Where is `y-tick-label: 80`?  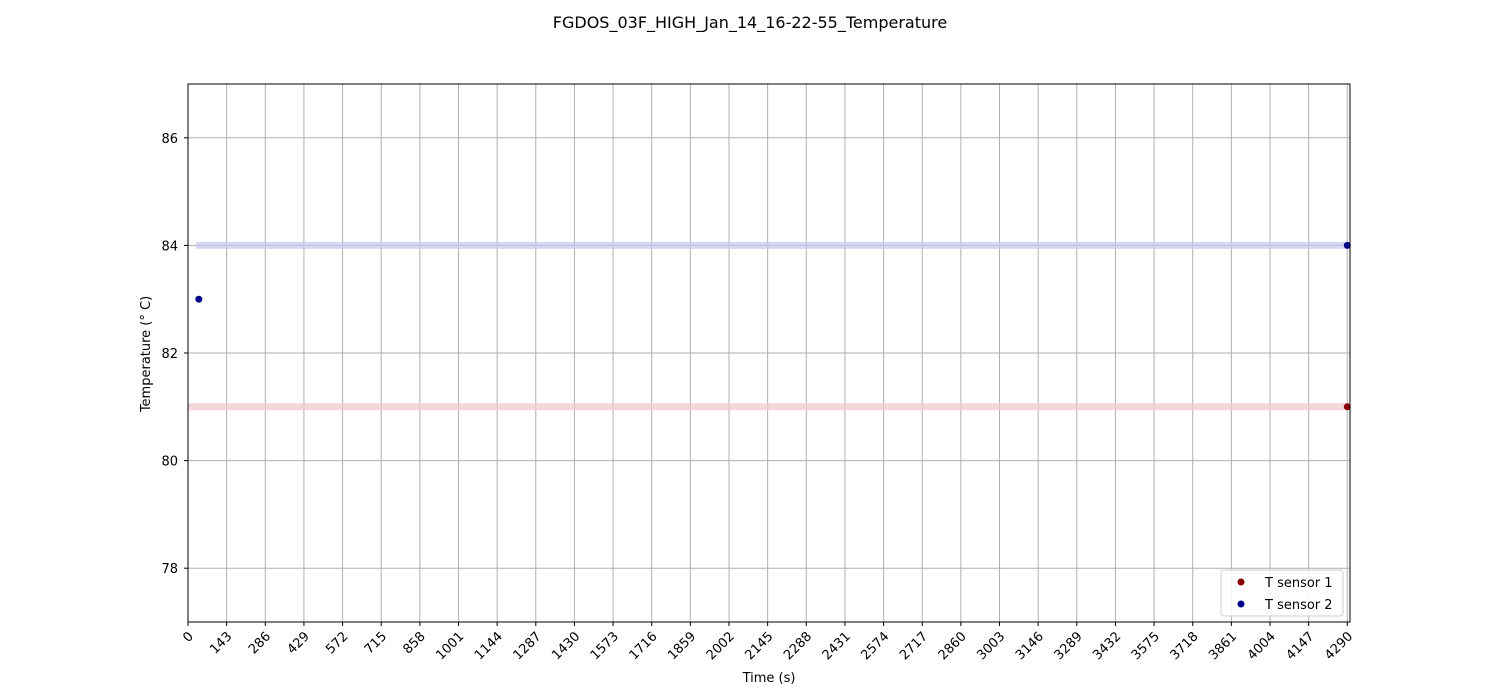 y-tick-label: 80 is located at coordinates (169, 462).